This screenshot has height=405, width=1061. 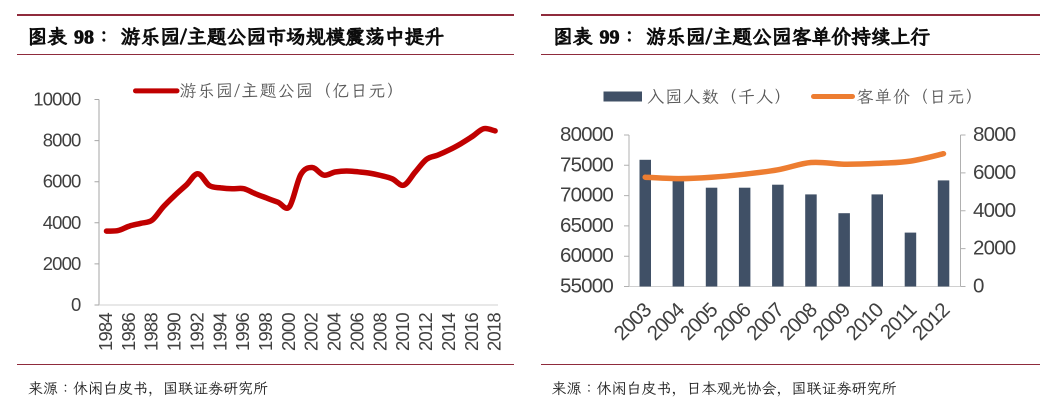 What do you see at coordinates (311, 332) in the screenshot?
I see `svg-text: 2002` at bounding box center [311, 332].